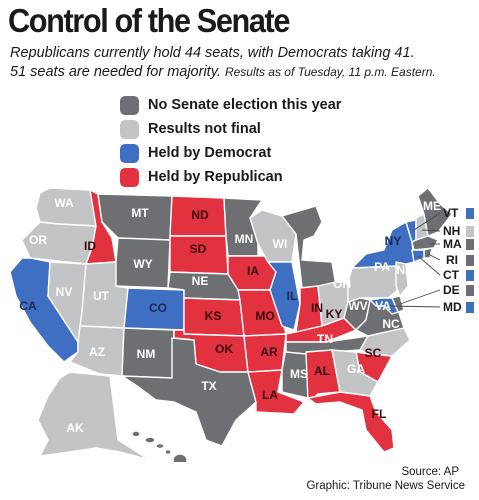 The image size is (479, 500). I want to click on state-label-CO: CO, so click(158, 308).